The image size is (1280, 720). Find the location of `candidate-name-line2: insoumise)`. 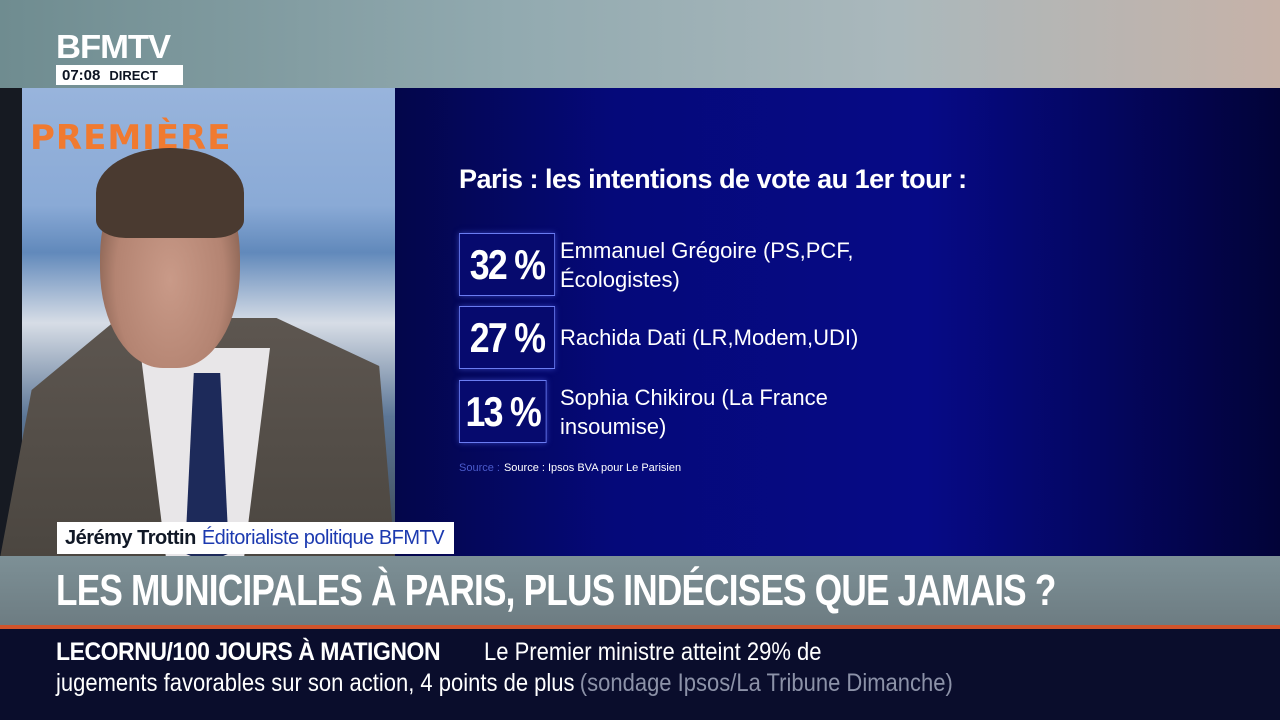

candidate-name-line2: insoumise) is located at coordinates (613, 426).